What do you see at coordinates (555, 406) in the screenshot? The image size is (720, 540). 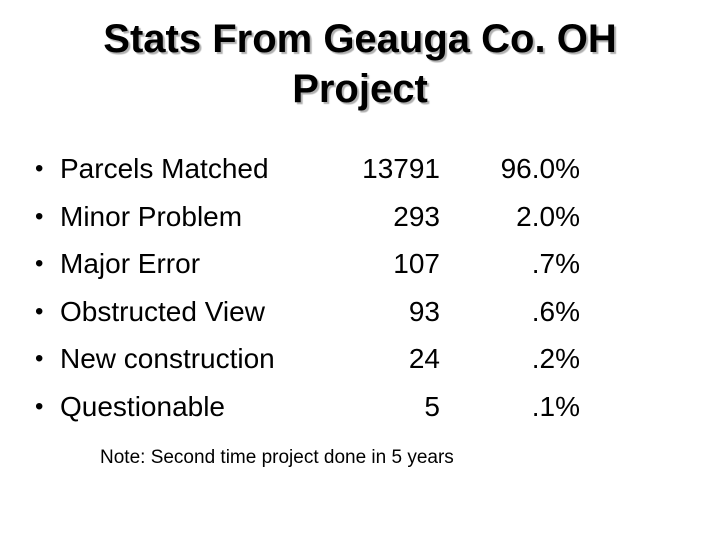 I see `stat-percent: .1%` at bounding box center [555, 406].